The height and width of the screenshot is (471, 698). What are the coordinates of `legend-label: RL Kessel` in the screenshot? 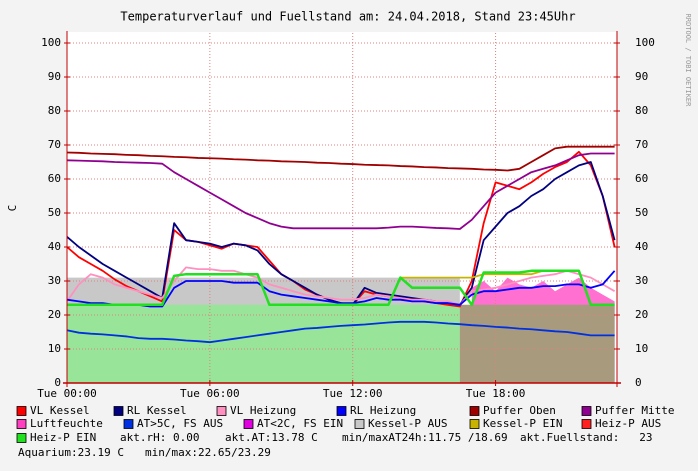 It's located at (157, 410).